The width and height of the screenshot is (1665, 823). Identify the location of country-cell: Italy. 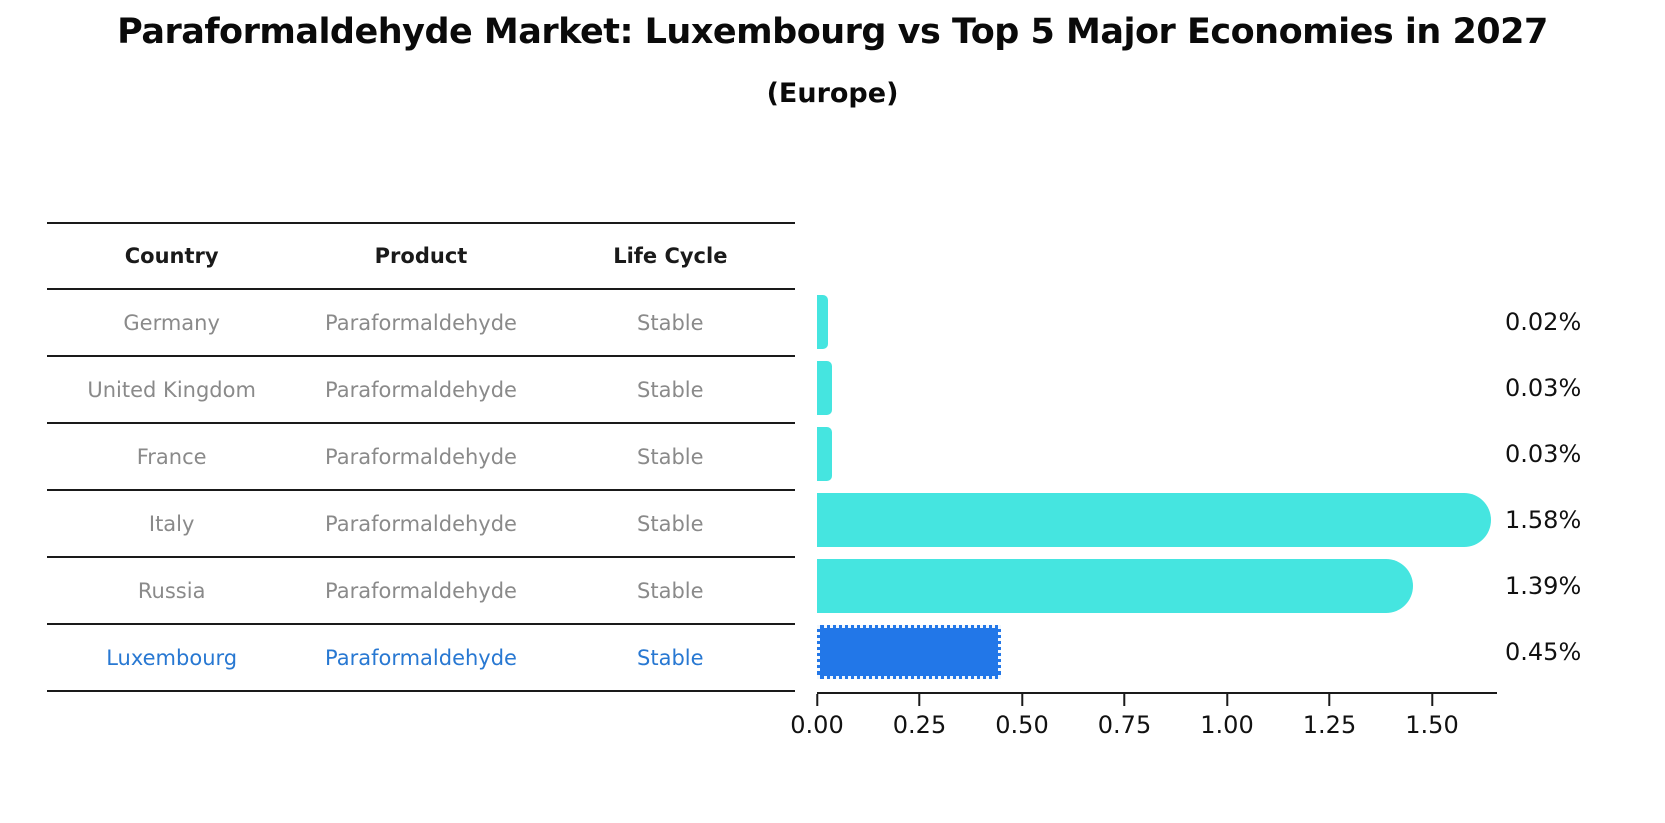
(171, 523).